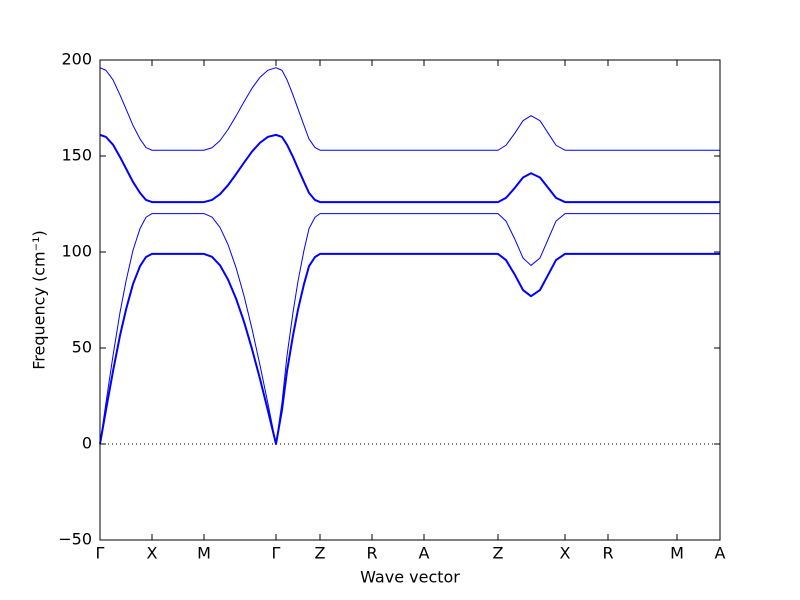  I want to click on y-tick-label: 0, so click(87, 443).